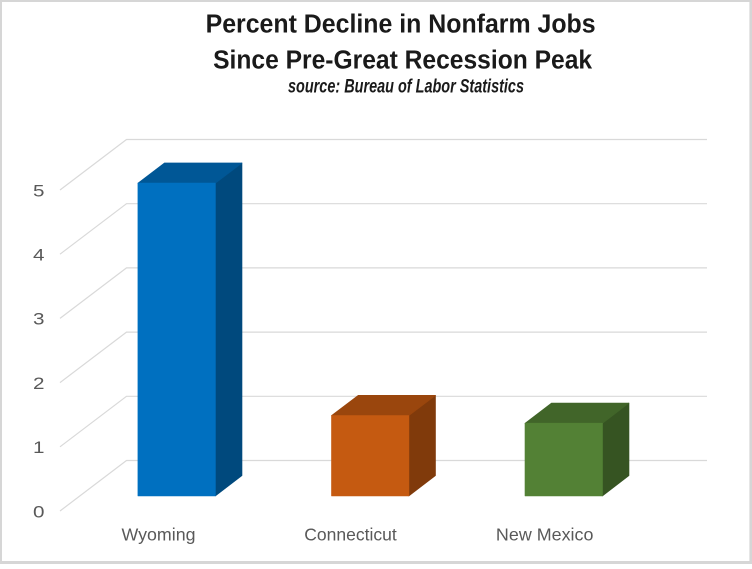 The image size is (752, 569). I want to click on svg-text: 1, so click(39, 447).